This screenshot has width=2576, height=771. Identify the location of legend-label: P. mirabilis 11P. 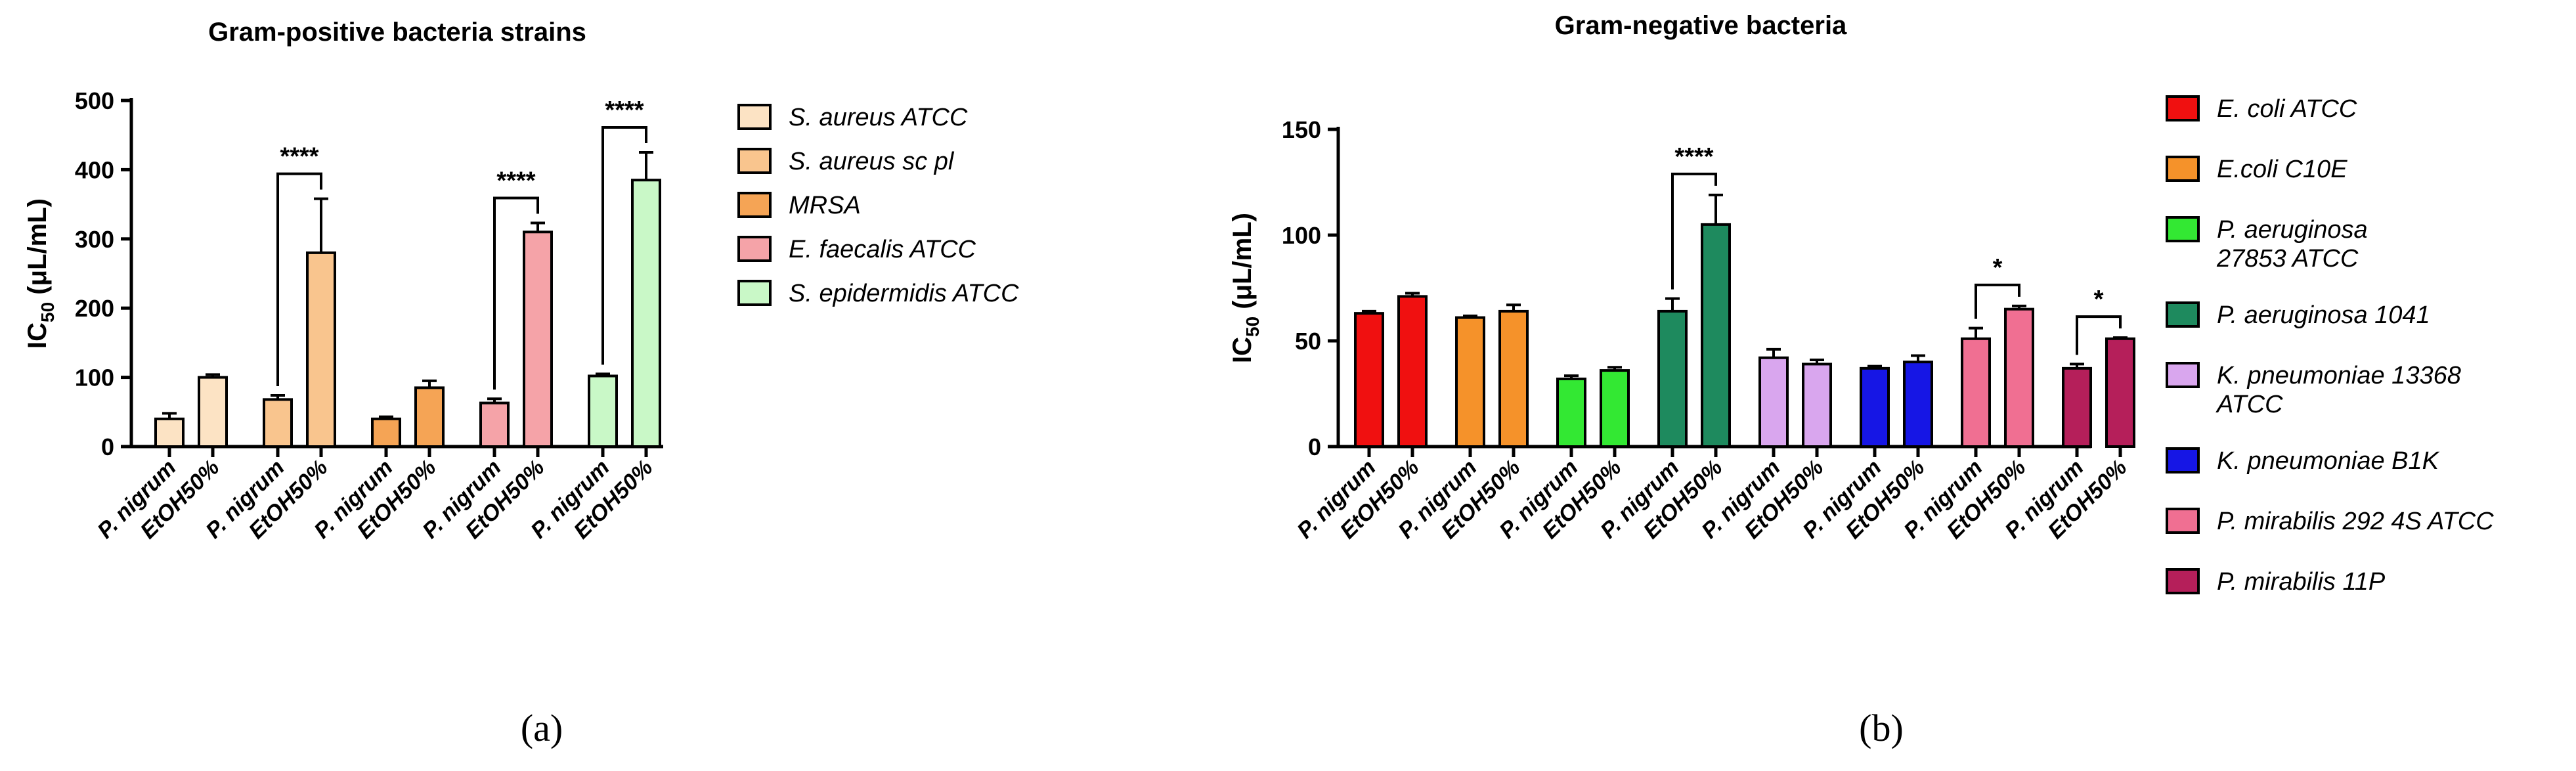
(2301, 582).